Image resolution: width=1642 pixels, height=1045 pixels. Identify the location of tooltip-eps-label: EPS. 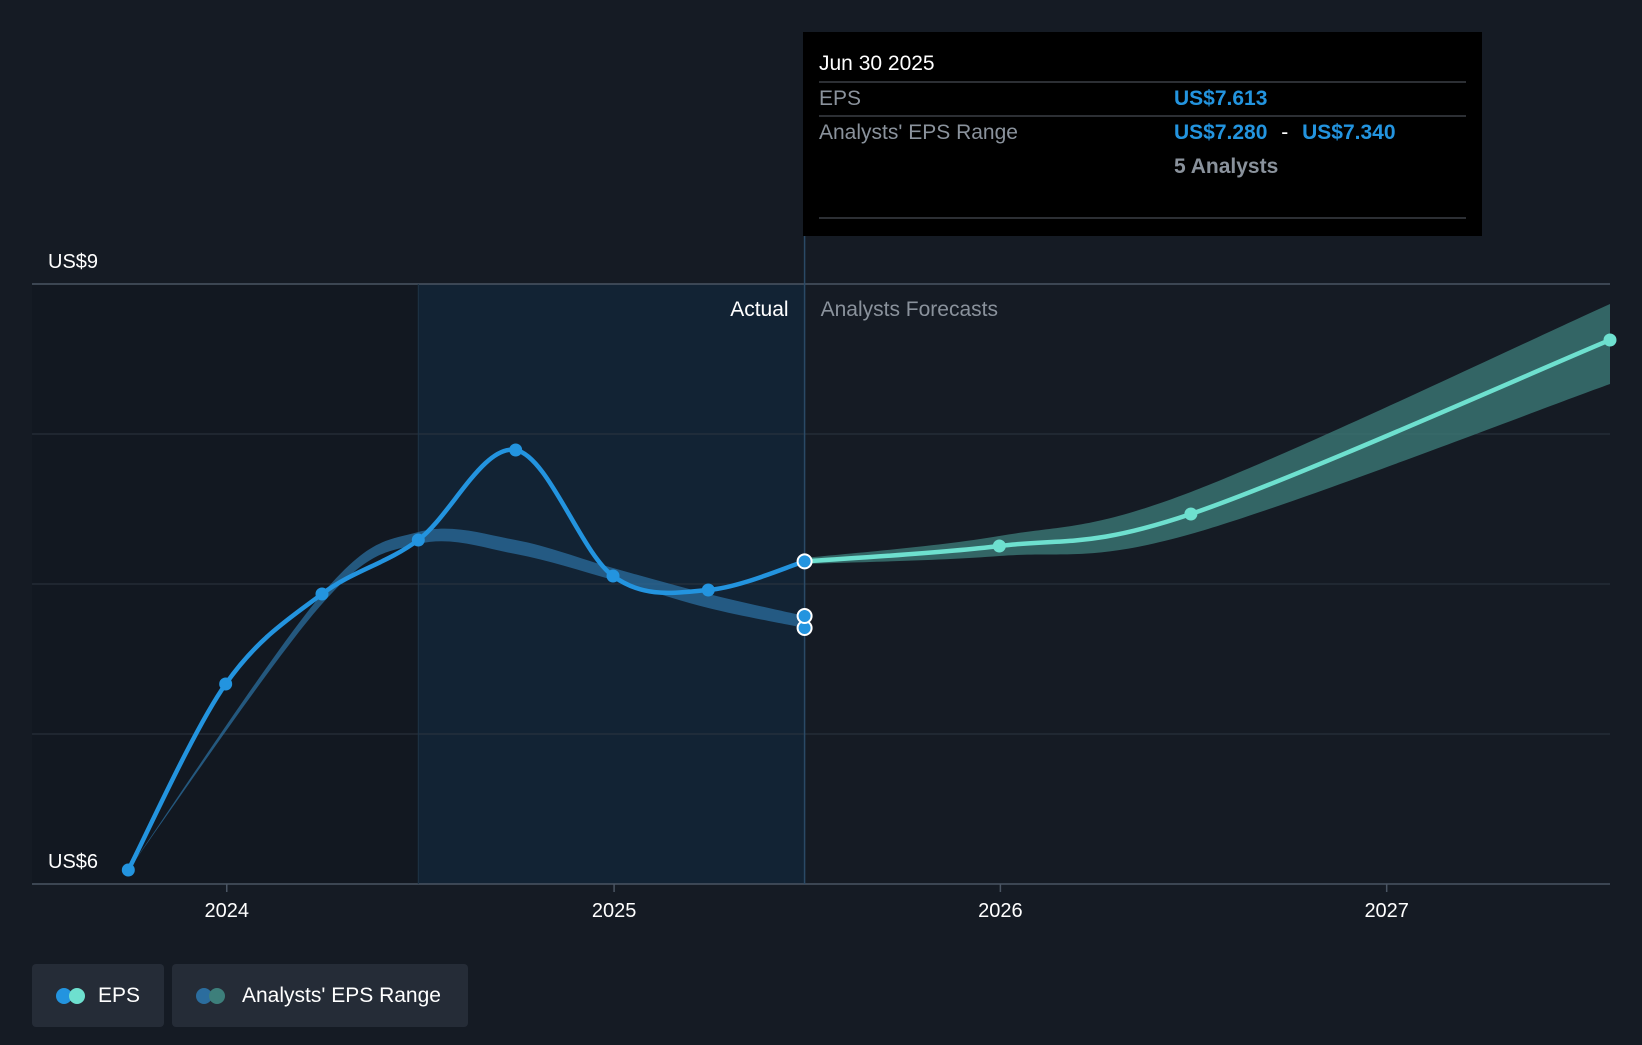
(840, 98).